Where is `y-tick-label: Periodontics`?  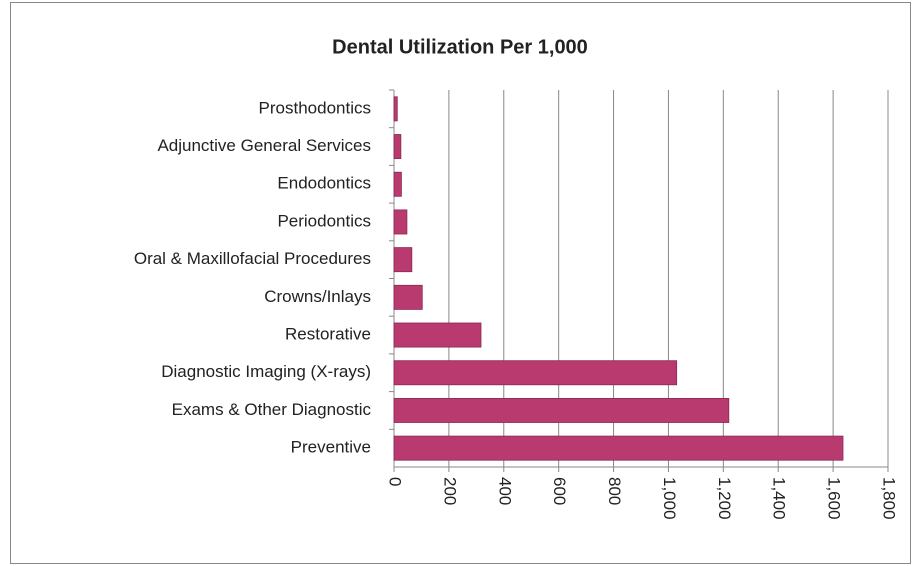
y-tick-label: Periodontics is located at coordinates (324, 220).